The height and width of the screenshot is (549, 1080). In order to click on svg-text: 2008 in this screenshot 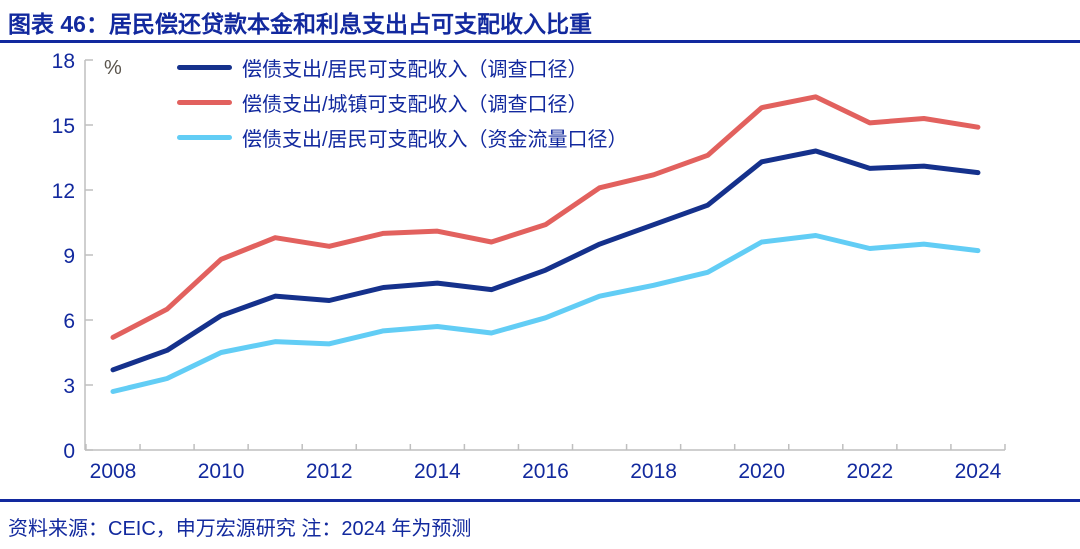, I will do `click(113, 471)`.